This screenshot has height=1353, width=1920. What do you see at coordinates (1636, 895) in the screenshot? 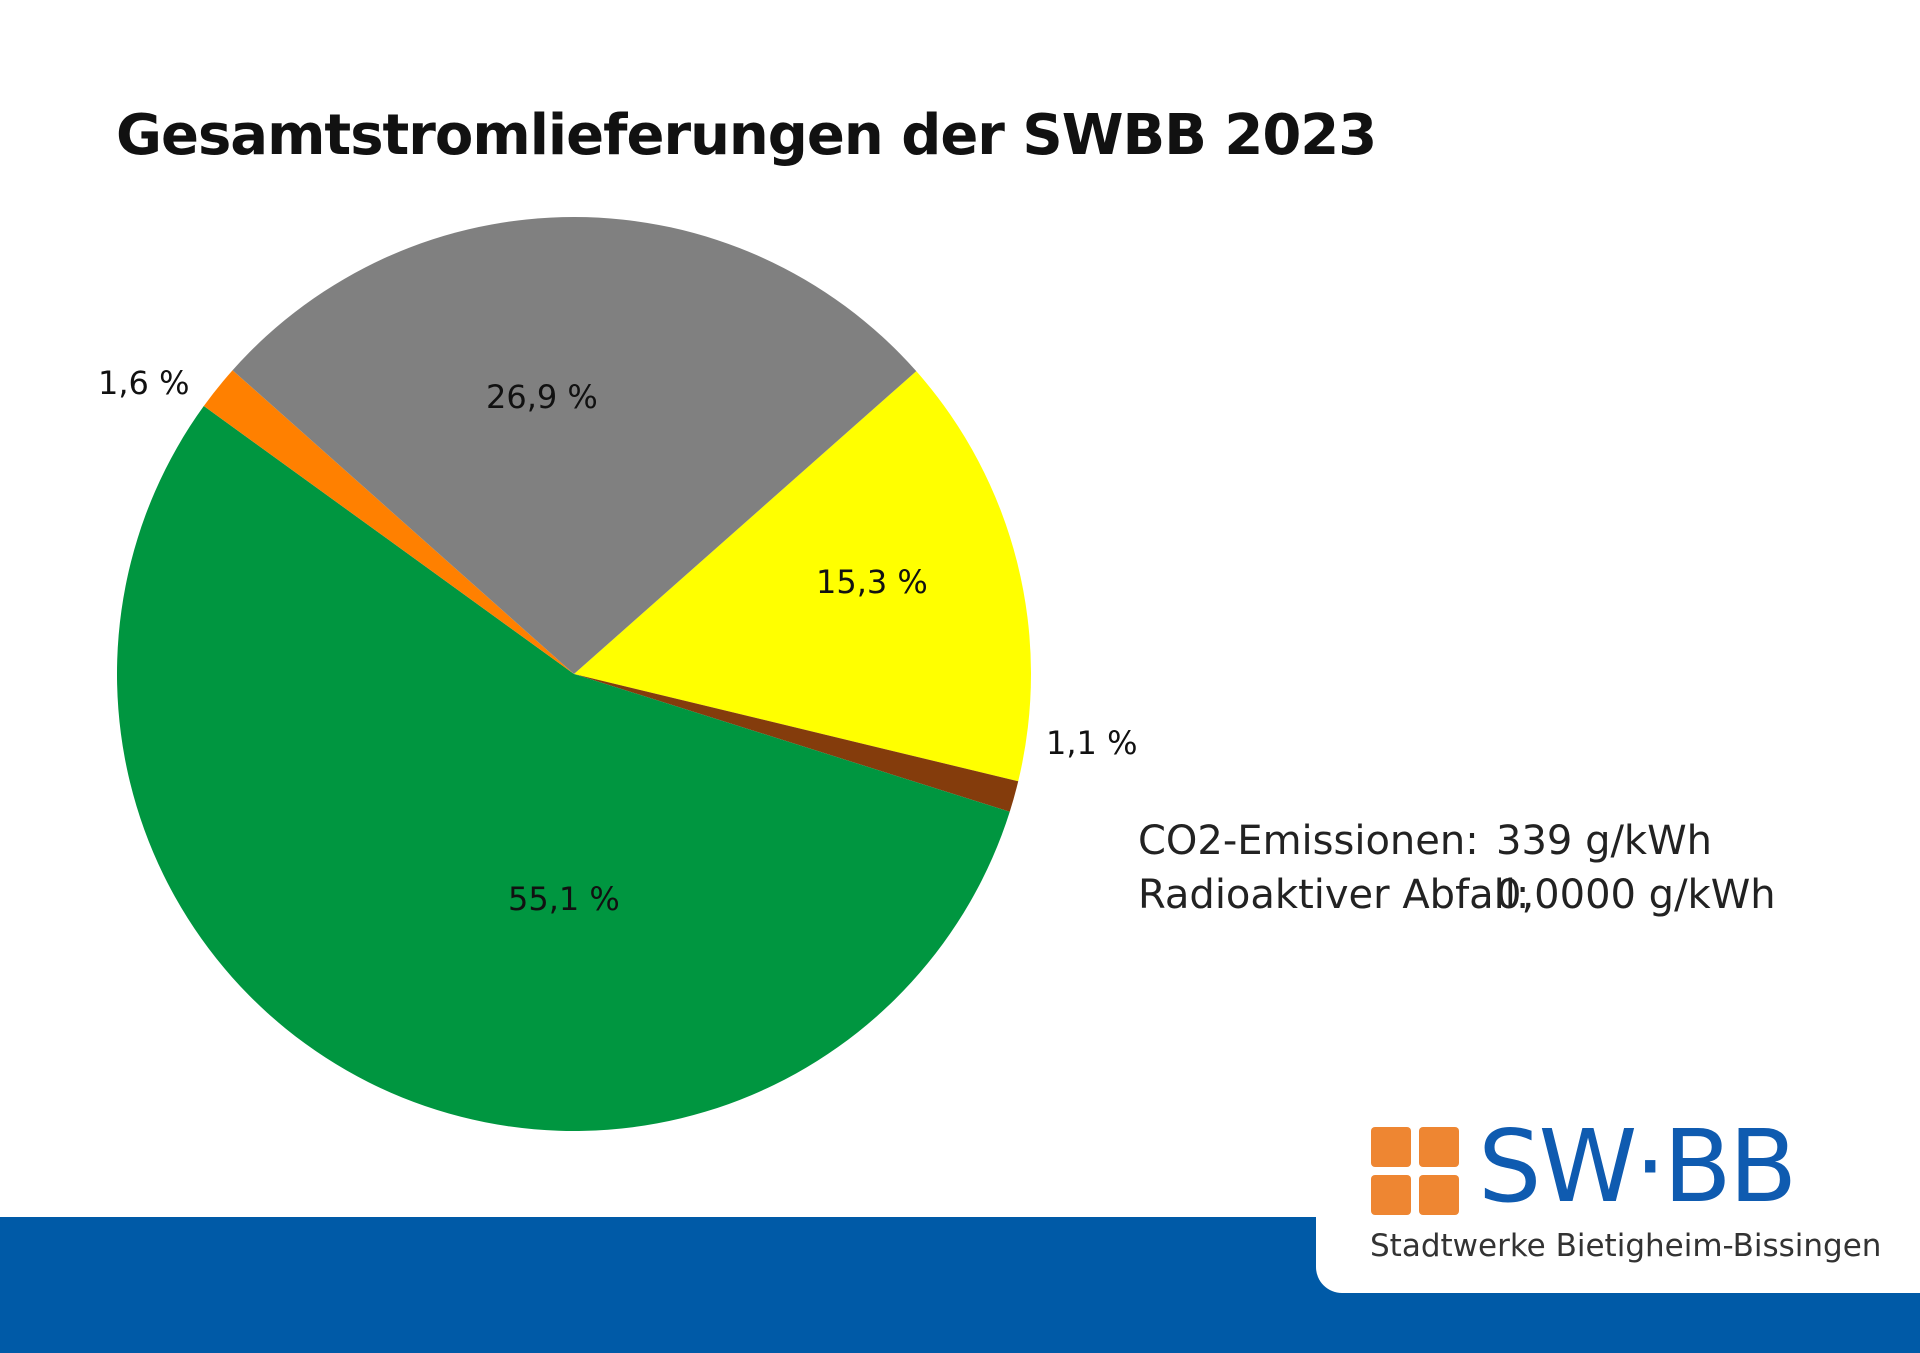
I see `waste-value: 0,0000 g/kWh` at bounding box center [1636, 895].